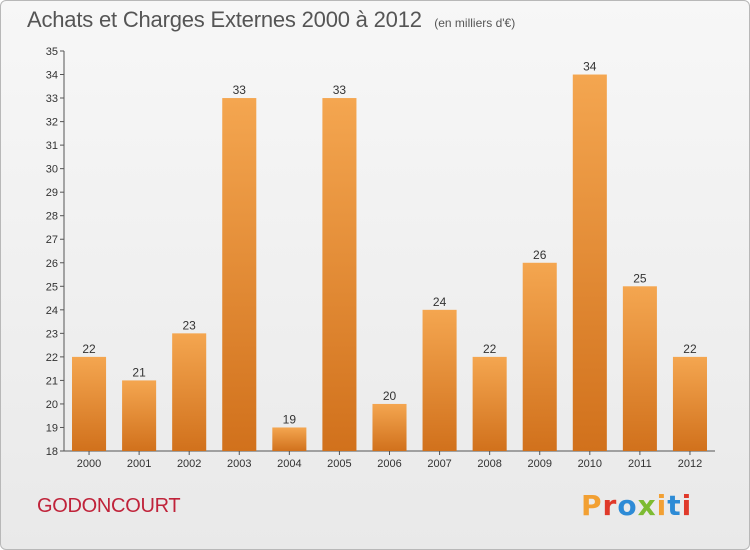 This screenshot has width=750, height=550. I want to click on x-tick-label-2009: 2009, so click(539, 464).